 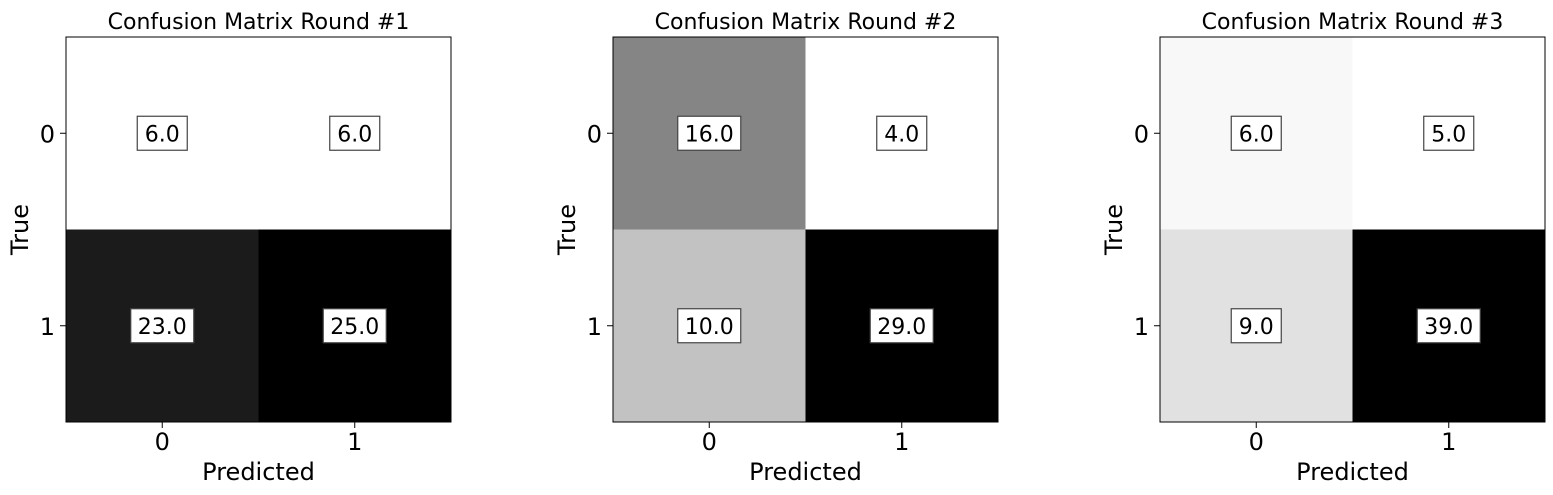 I want to click on cell-value-label: 23.0, so click(x=162, y=327).